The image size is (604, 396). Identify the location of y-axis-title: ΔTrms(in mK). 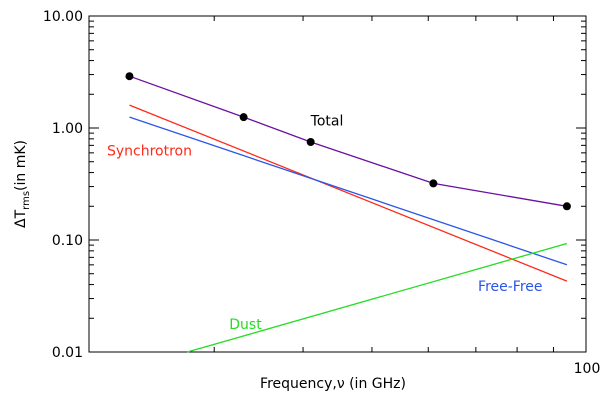
(22, 184).